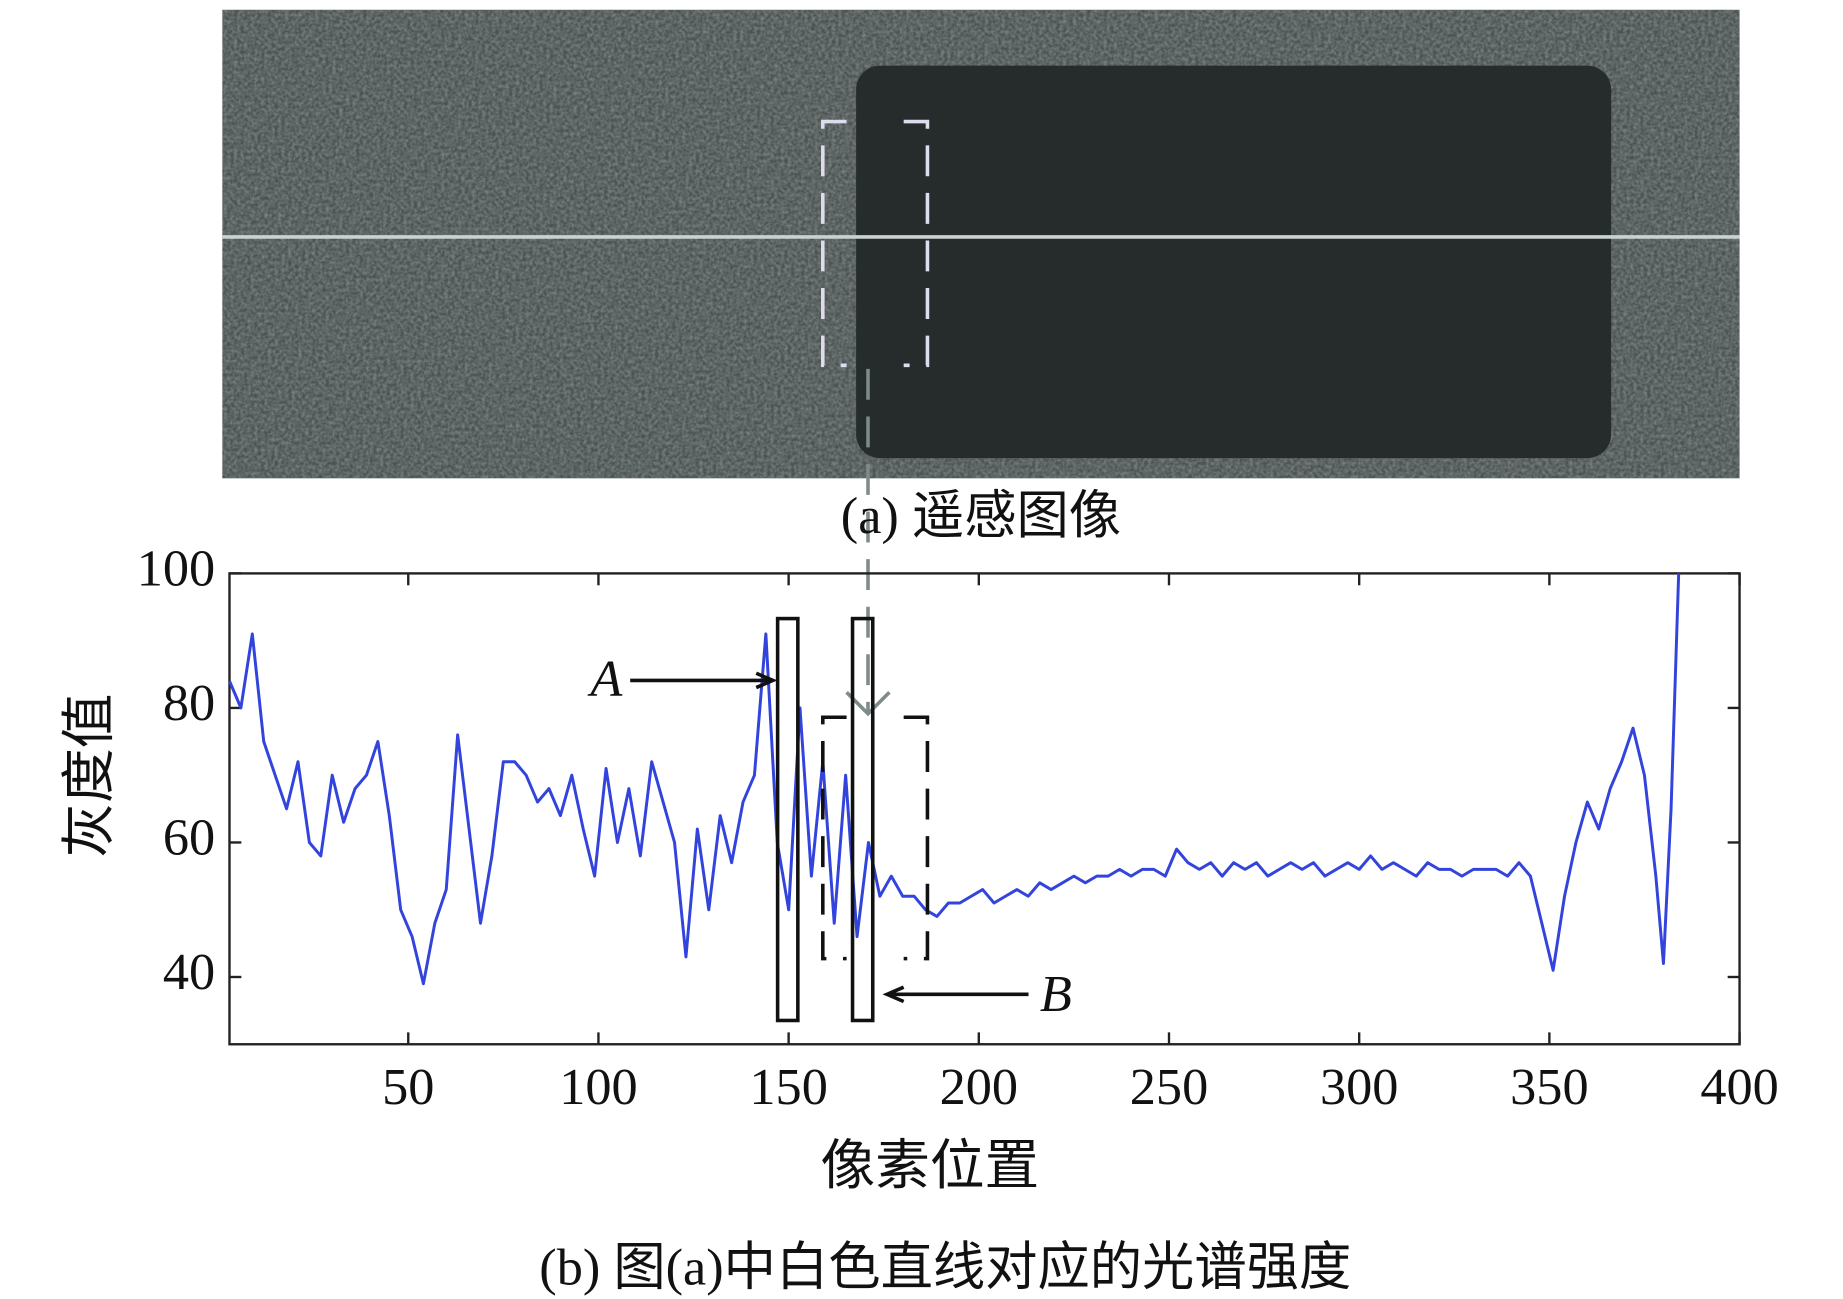 The height and width of the screenshot is (1299, 1843). What do you see at coordinates (1359, 1087) in the screenshot?
I see `x-tick-label: 300` at bounding box center [1359, 1087].